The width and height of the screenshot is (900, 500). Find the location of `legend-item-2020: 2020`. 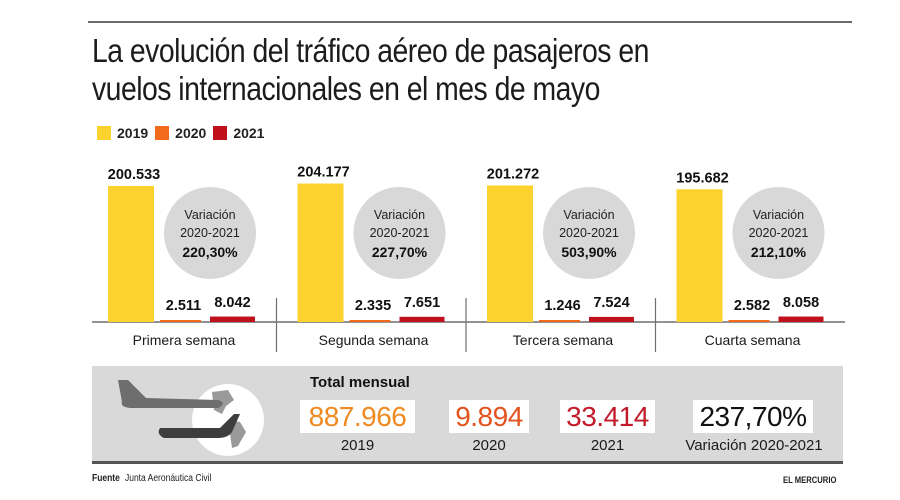

legend-item-2020: 2020 is located at coordinates (180, 133).